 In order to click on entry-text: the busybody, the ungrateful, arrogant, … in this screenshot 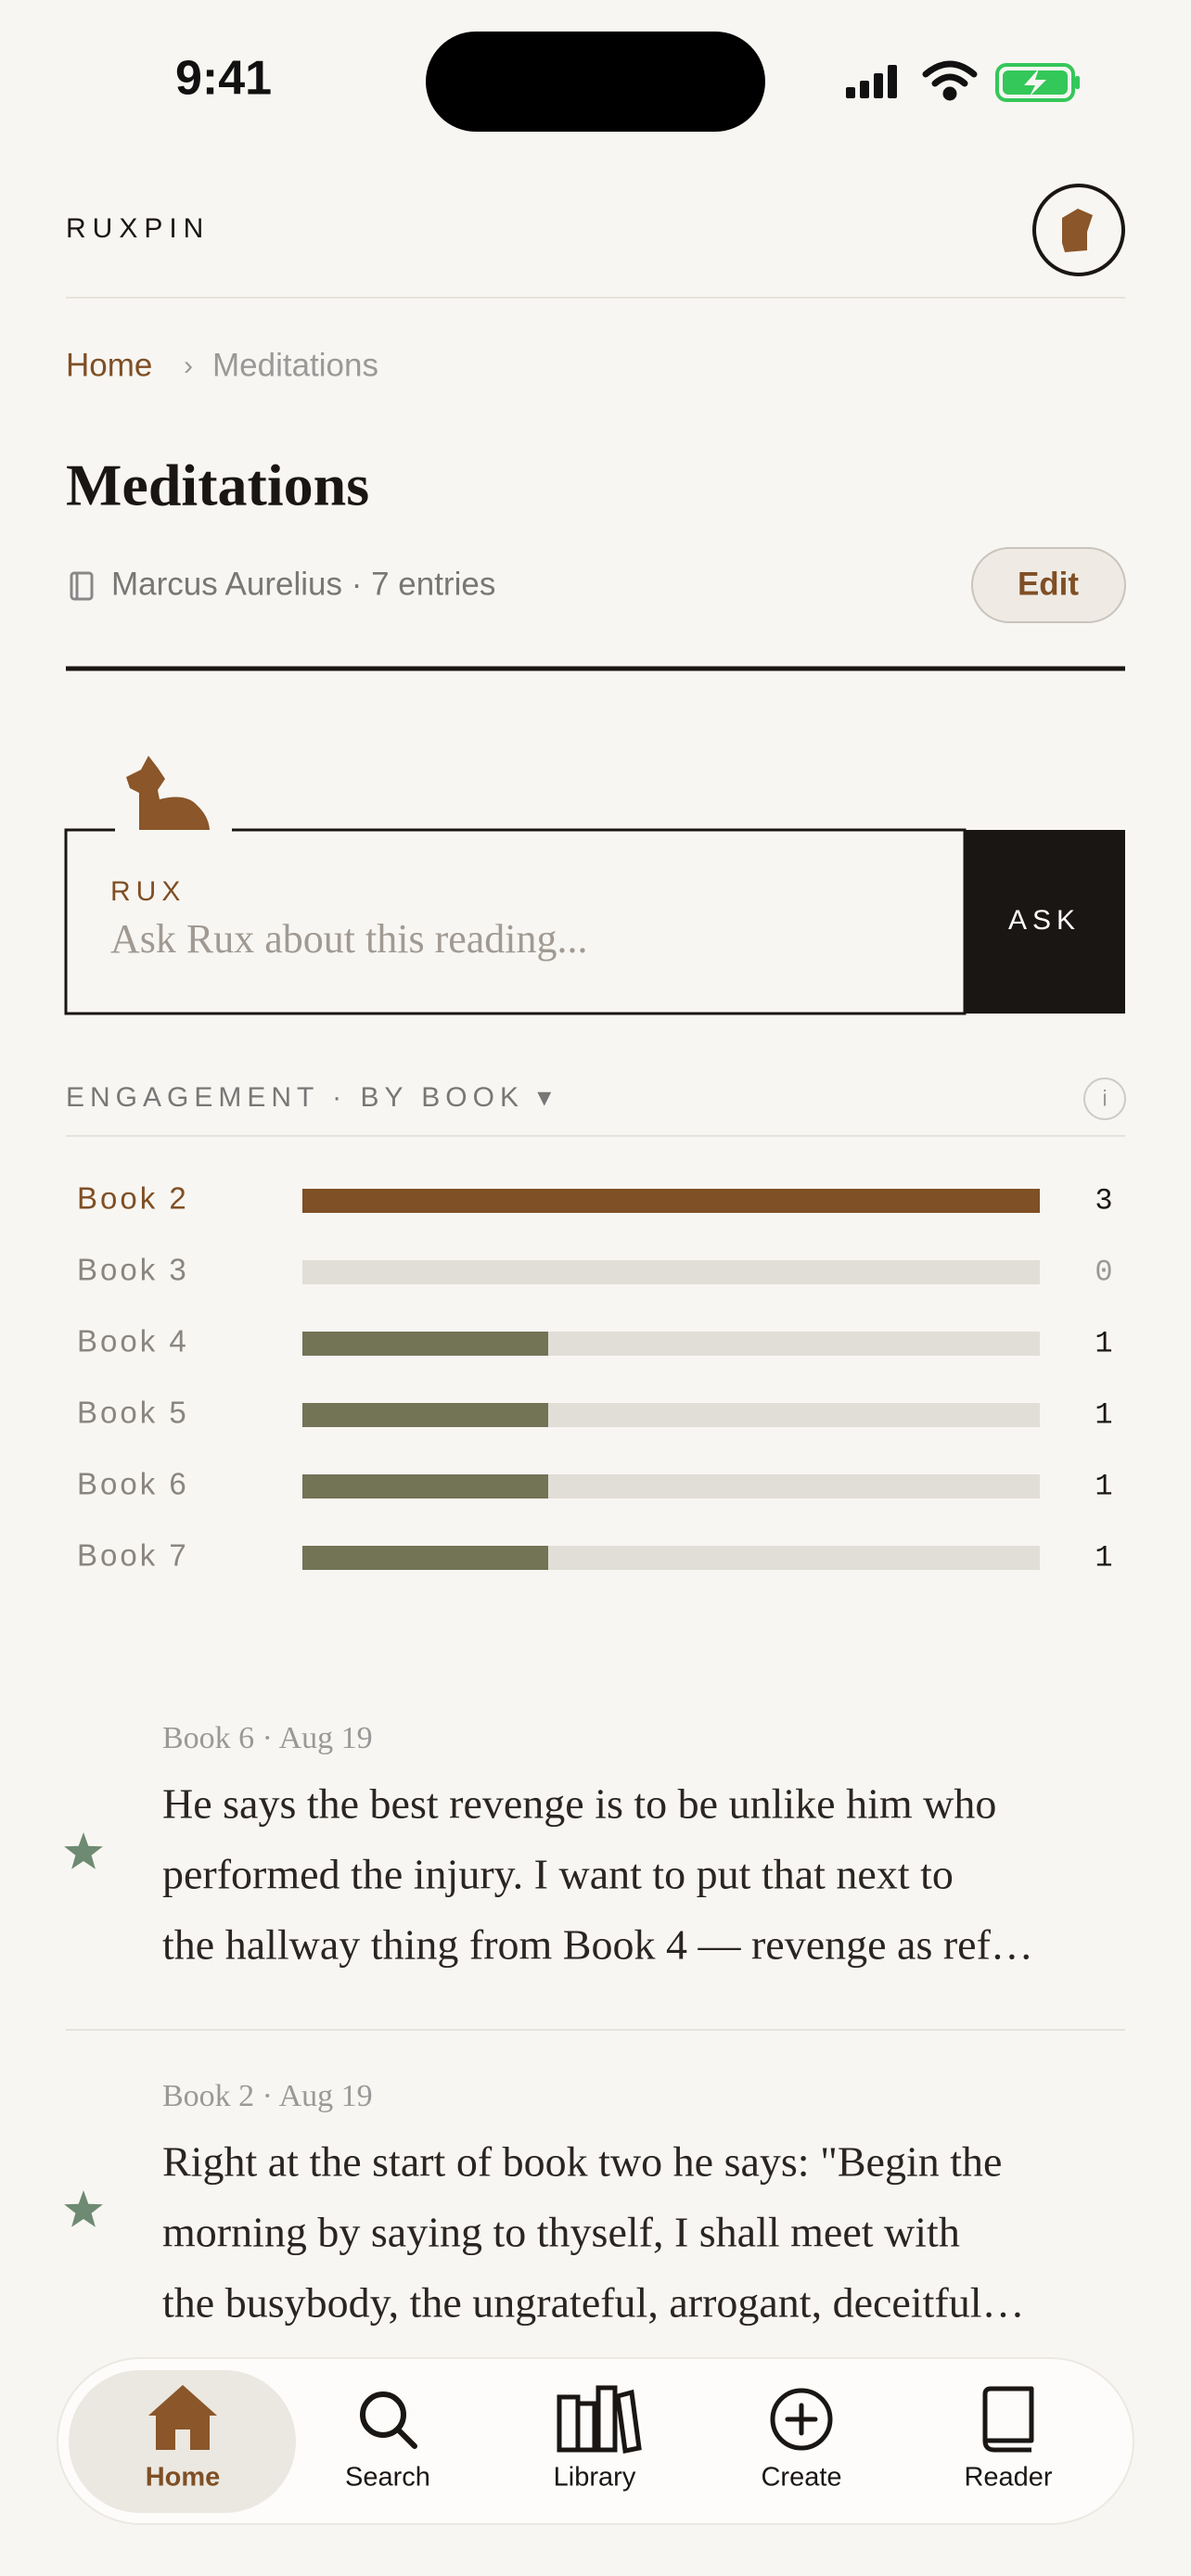, I will do `click(593, 2303)`.